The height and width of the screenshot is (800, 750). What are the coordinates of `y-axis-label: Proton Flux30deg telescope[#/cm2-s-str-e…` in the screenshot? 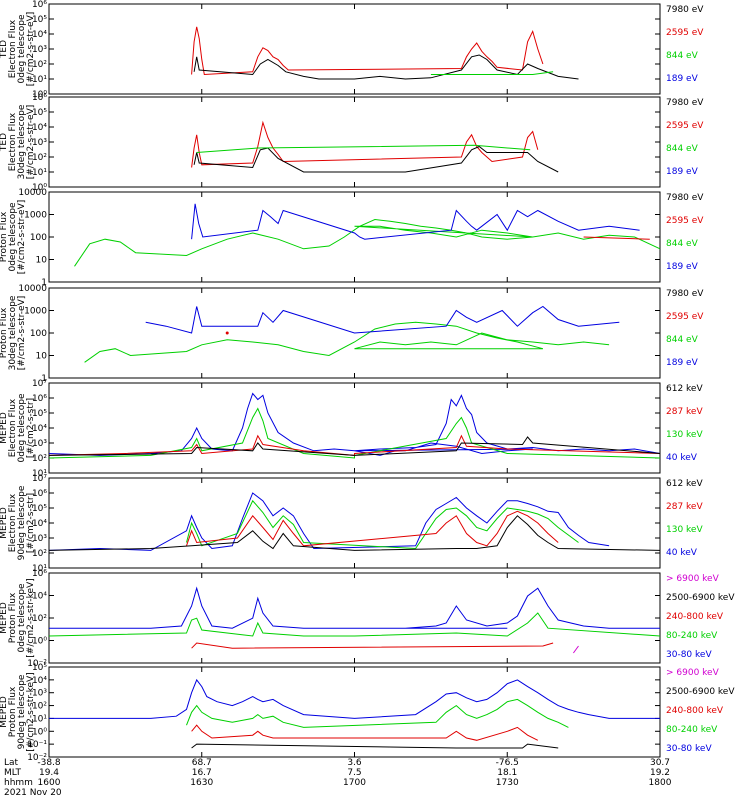 It's located at (13, 332).